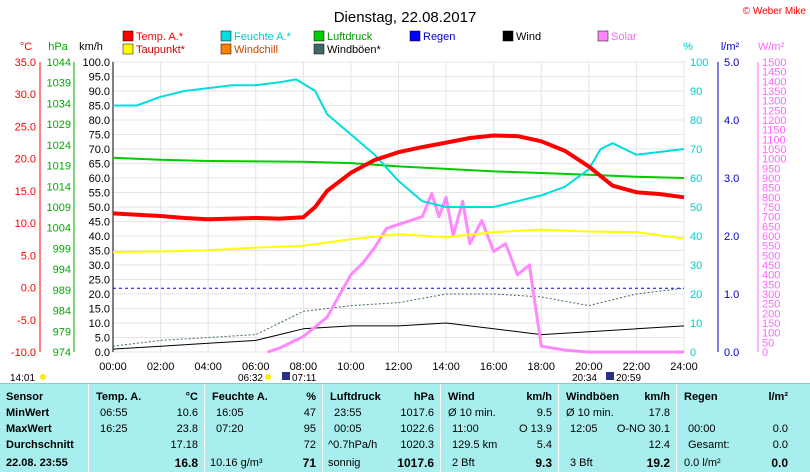  I want to click on solar-tick-label: 1050, so click(774, 150).